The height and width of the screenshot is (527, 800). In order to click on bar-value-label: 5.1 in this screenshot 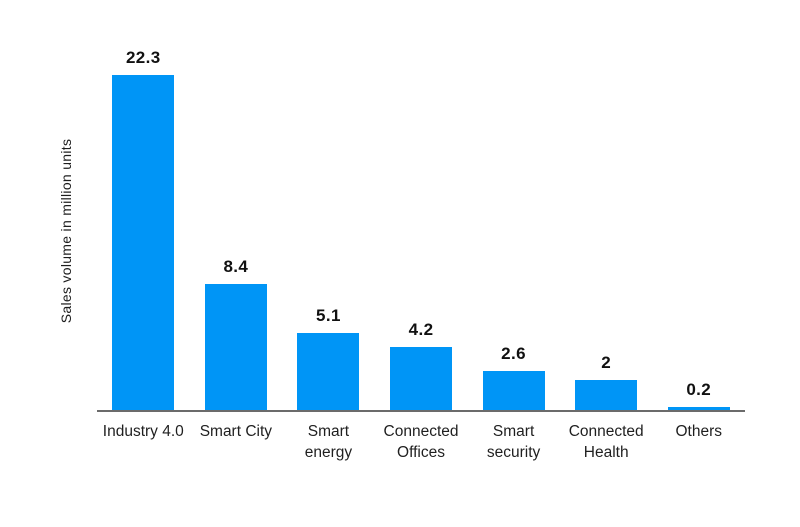, I will do `click(328, 315)`.